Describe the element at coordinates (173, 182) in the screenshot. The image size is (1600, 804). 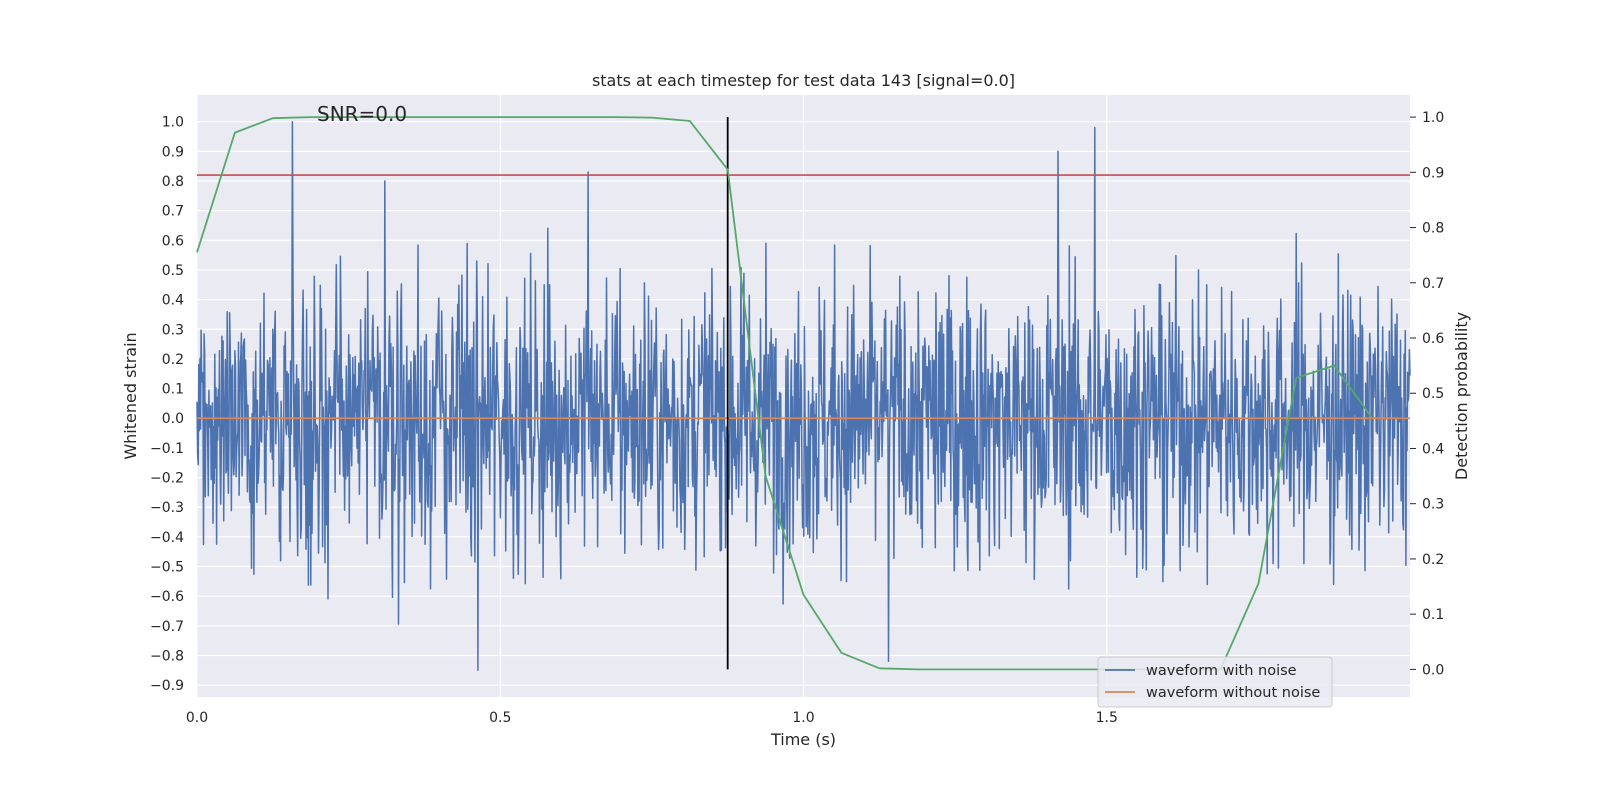
I see `y-tick-label: 0.8` at that location.